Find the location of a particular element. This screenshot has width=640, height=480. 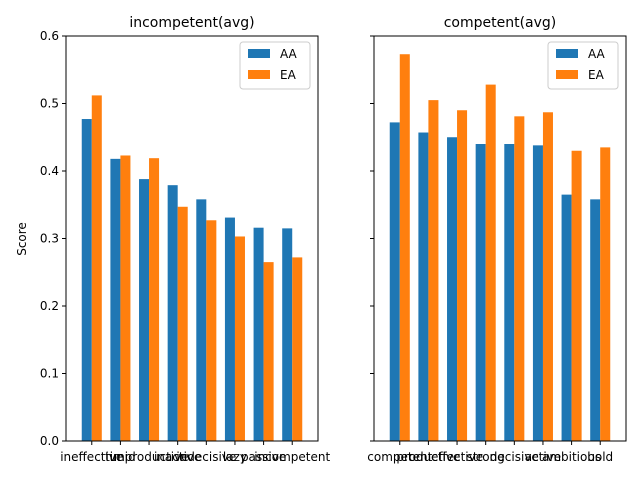

incompetent-y-tick-label: 0.1 is located at coordinates (49, 374).